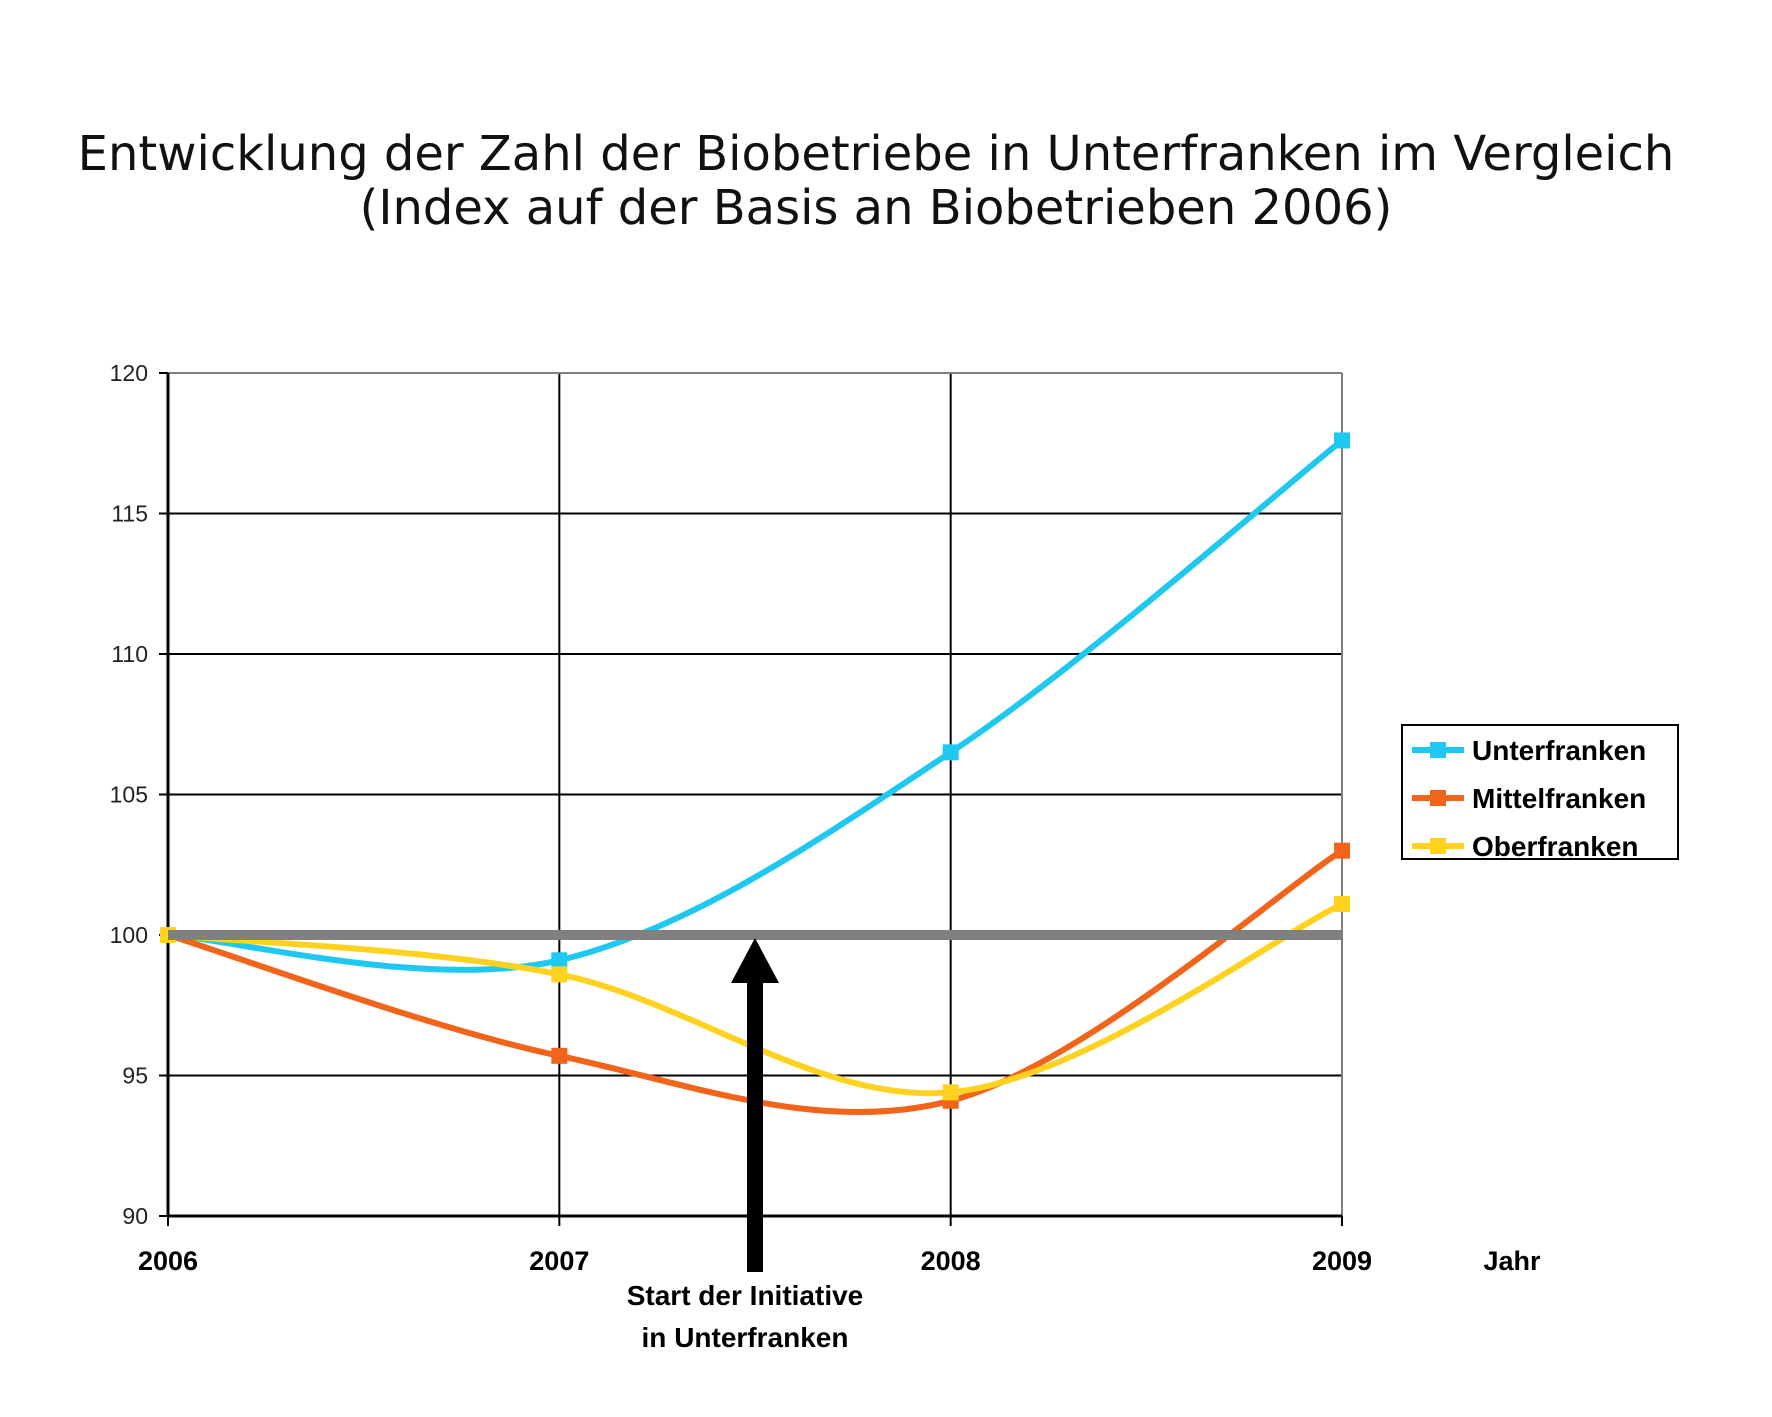 The image size is (1772, 1417). What do you see at coordinates (1342, 850) in the screenshot?
I see `point-mittelfranken-2009` at bounding box center [1342, 850].